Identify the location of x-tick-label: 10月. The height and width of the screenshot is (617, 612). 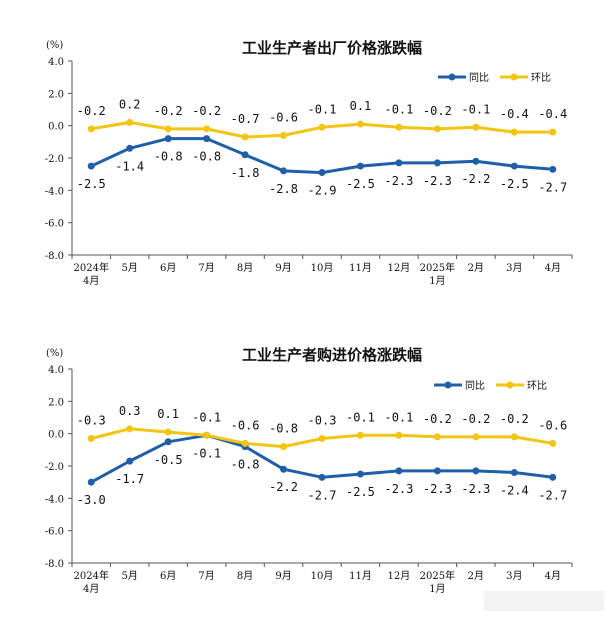
(322, 268).